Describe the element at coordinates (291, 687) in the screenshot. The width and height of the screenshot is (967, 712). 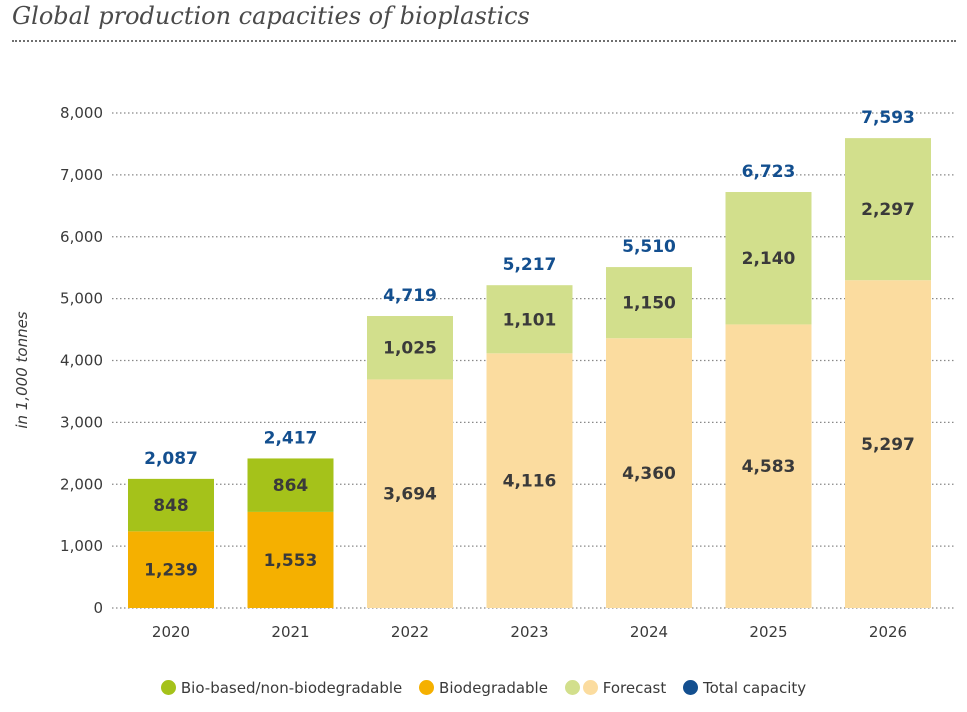
I see `legend-label-bio-based: Bio-based/non-biodegradable` at that location.